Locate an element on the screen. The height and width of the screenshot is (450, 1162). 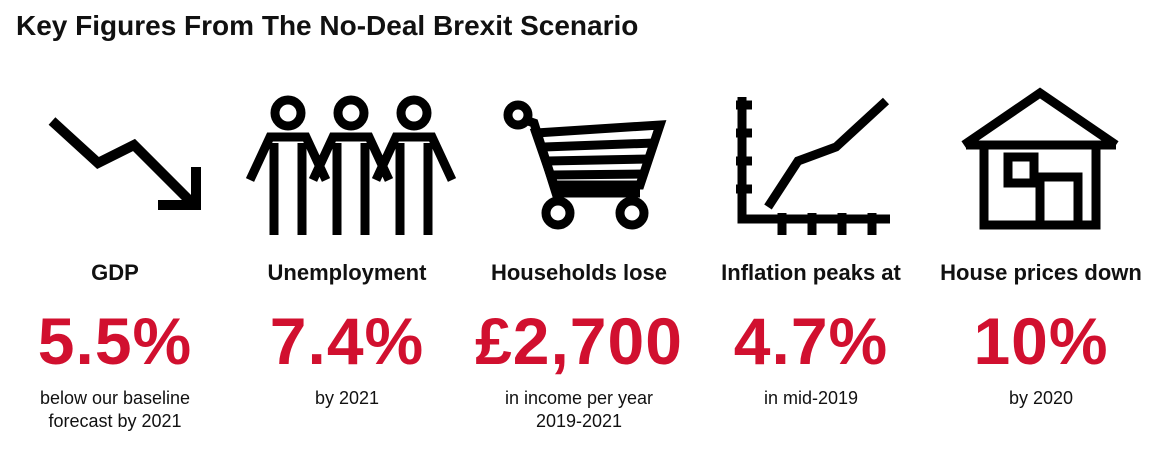
figure-label: Unemployment is located at coordinates (347, 272).